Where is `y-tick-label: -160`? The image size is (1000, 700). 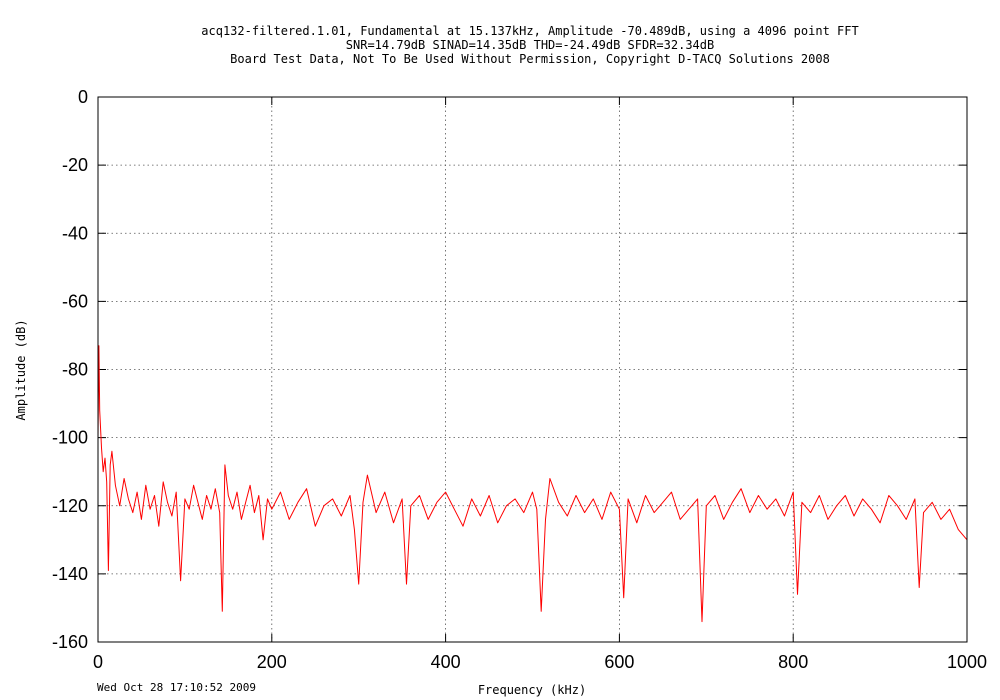
y-tick-label: -160 is located at coordinates (70, 642).